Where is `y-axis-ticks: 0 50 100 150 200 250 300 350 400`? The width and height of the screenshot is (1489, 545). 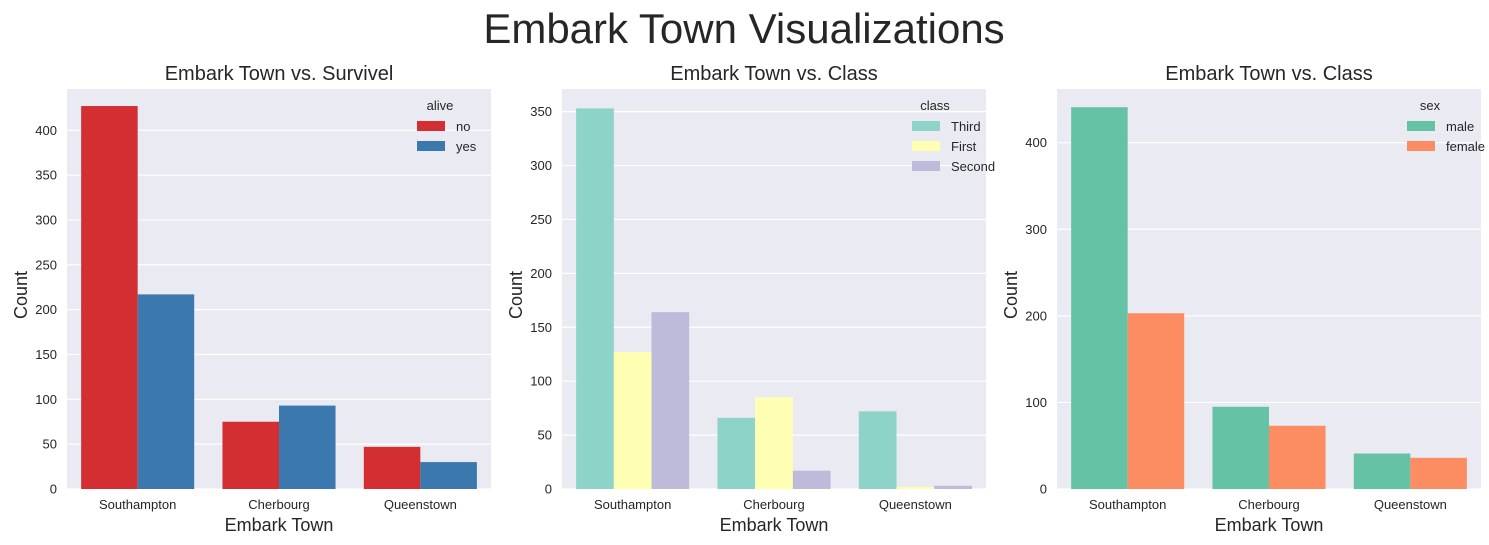 y-axis-ticks: 0 50 100 150 200 250 300 350 400 is located at coordinates (46, 310).